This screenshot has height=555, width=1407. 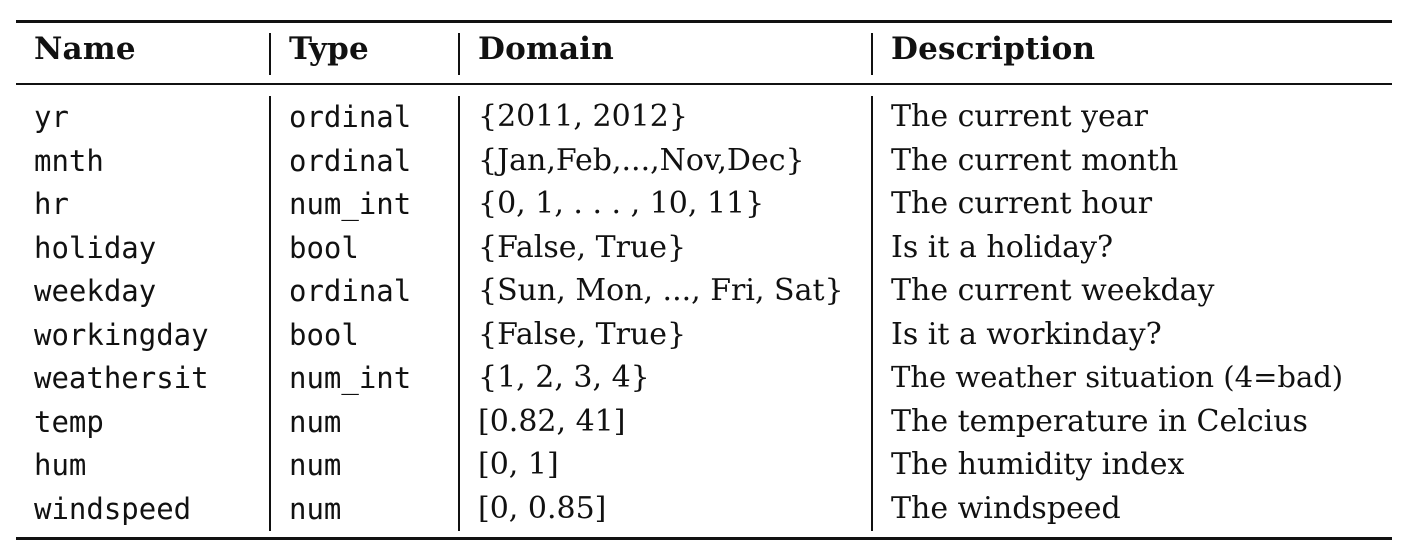 What do you see at coordinates (60, 465) in the screenshot?
I see `cell-name: hum` at bounding box center [60, 465].